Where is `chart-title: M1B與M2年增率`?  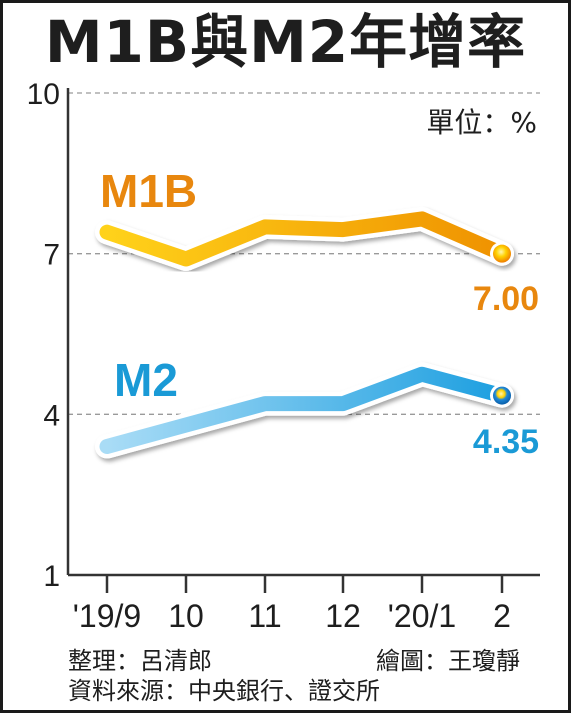
chart-title: M1B與M2年增率 is located at coordinates (285, 42).